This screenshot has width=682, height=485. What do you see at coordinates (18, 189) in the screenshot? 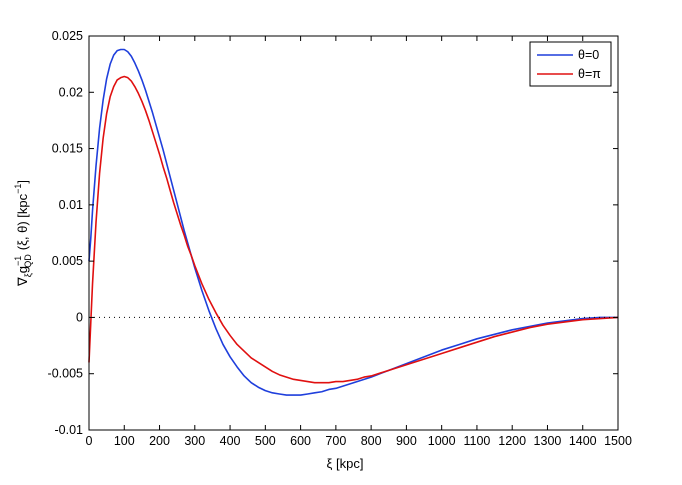
I see `y-axis-title-unit-sup: −1` at bounding box center [18, 189].